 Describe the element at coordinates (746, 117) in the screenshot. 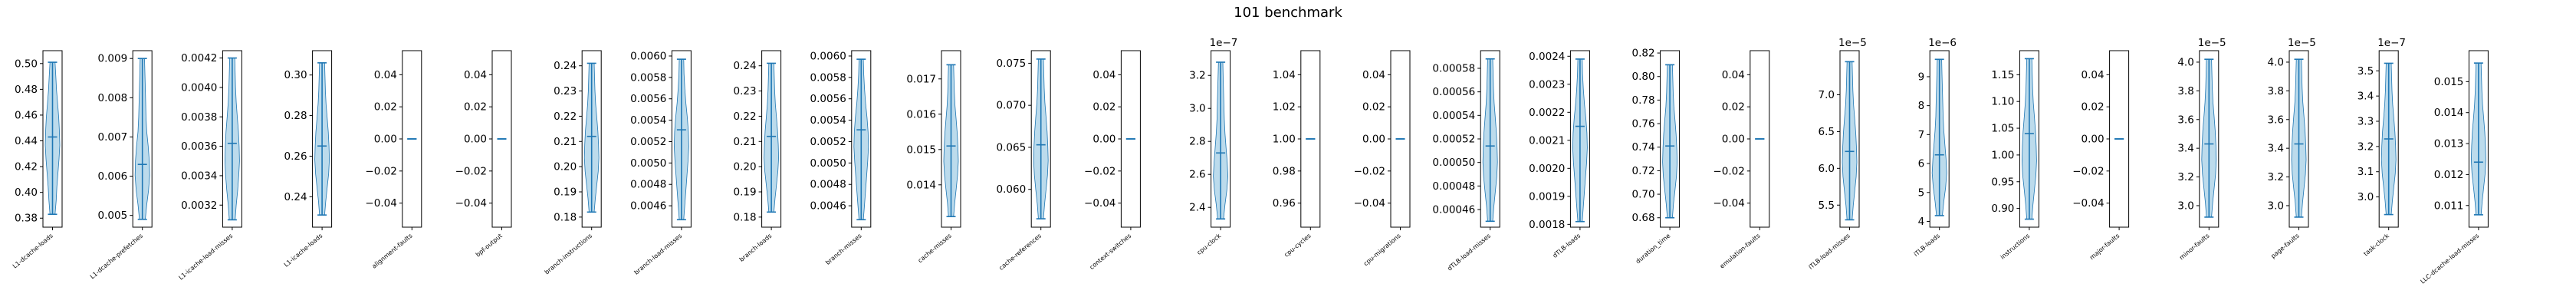

I see `y-tick-label: 0.22` at that location.